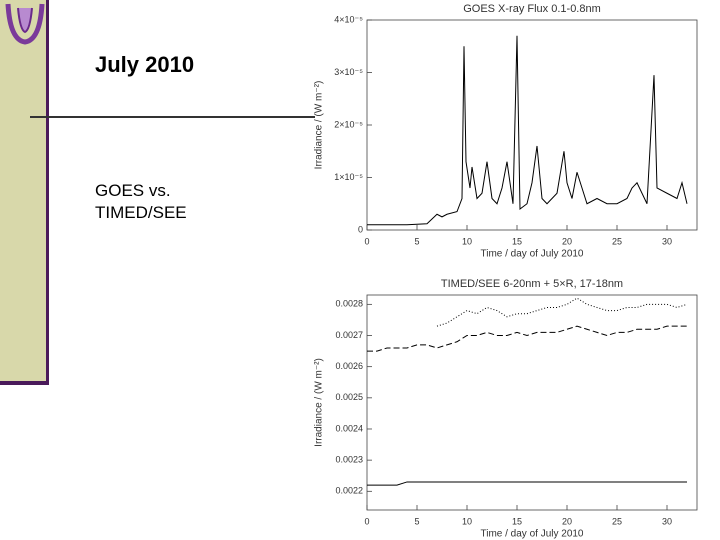  I want to click on y-tick-label: 0.0024, so click(349, 428).